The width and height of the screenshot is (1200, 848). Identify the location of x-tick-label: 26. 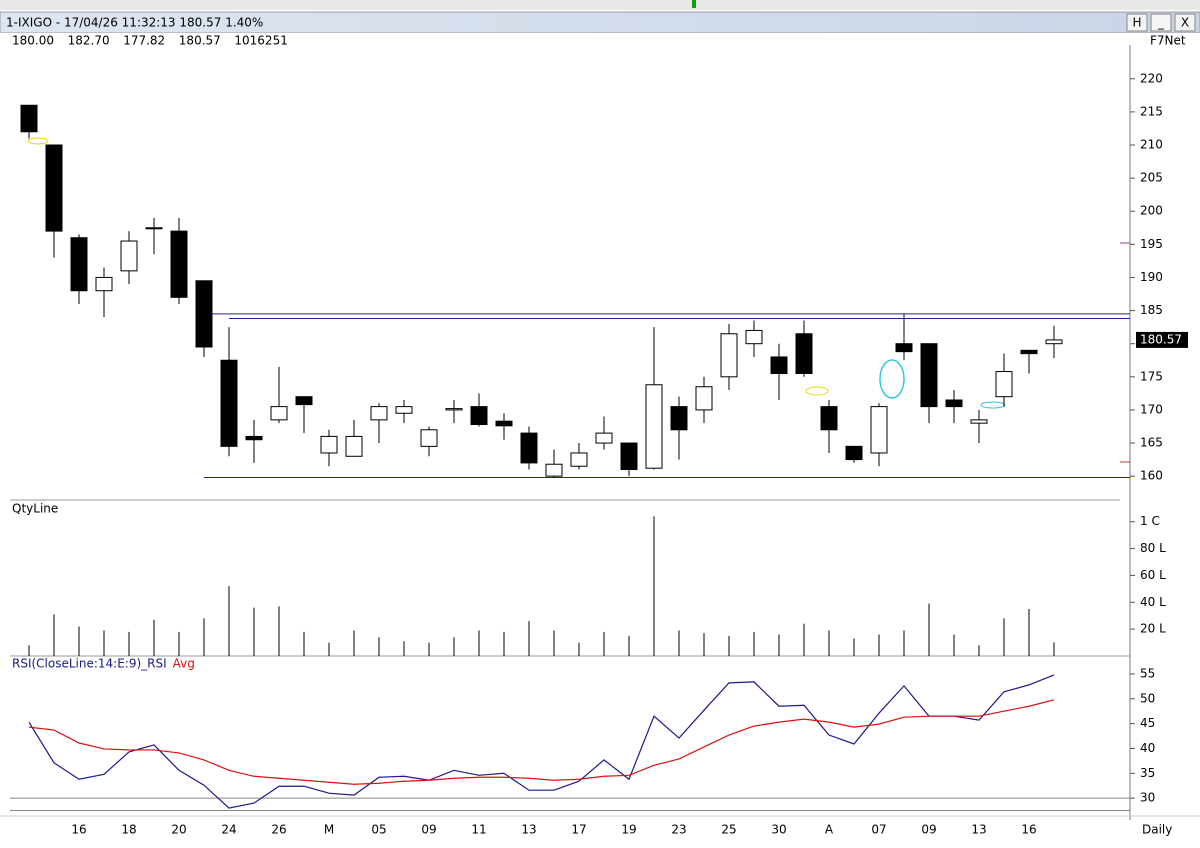
(278, 830).